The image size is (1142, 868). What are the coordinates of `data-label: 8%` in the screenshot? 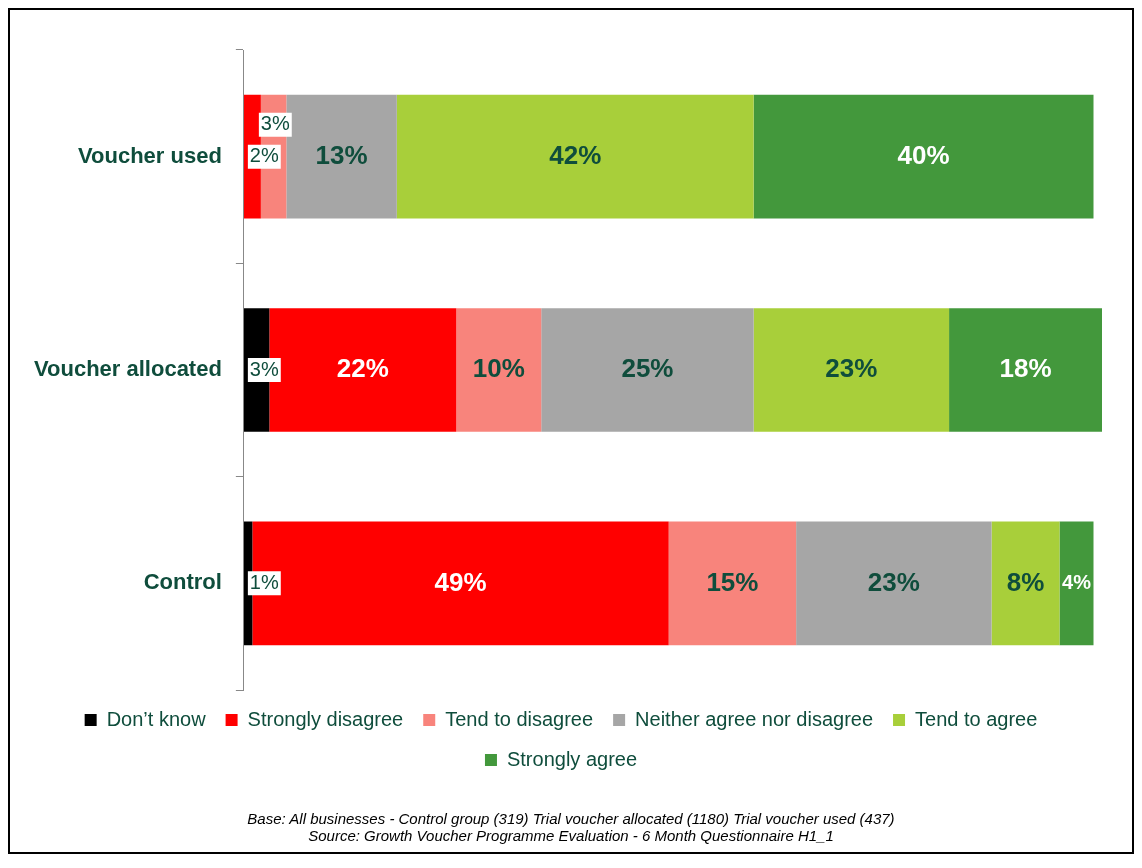 It's located at (1025, 581).